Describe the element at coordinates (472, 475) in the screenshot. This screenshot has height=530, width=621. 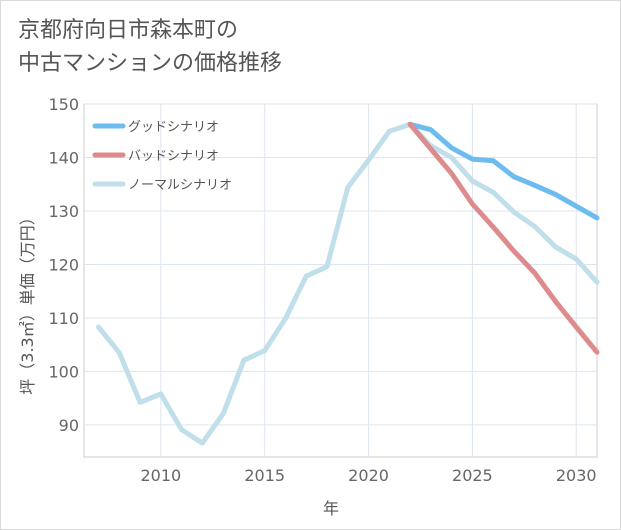
I see `x-tick-label: 2025` at that location.